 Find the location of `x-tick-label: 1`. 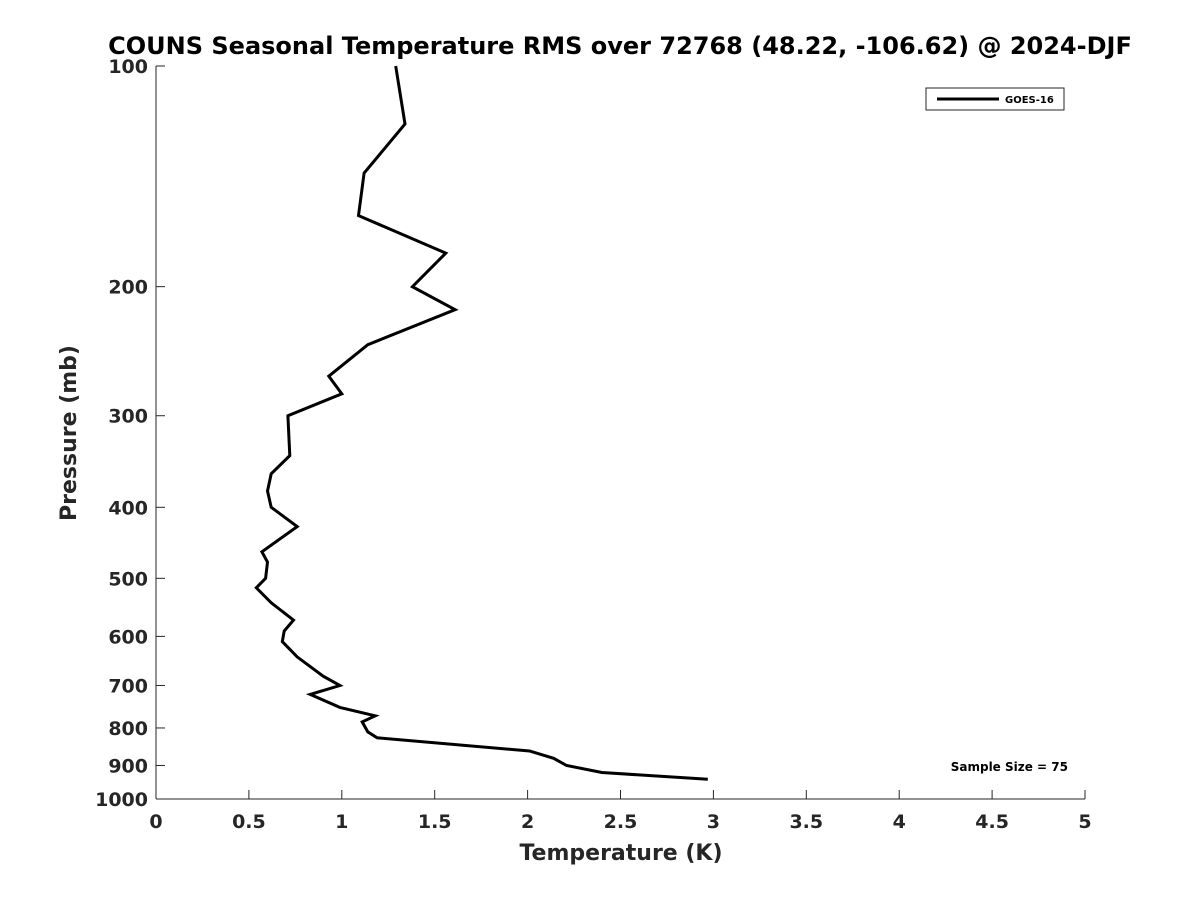

x-tick-label: 1 is located at coordinates (341, 822).